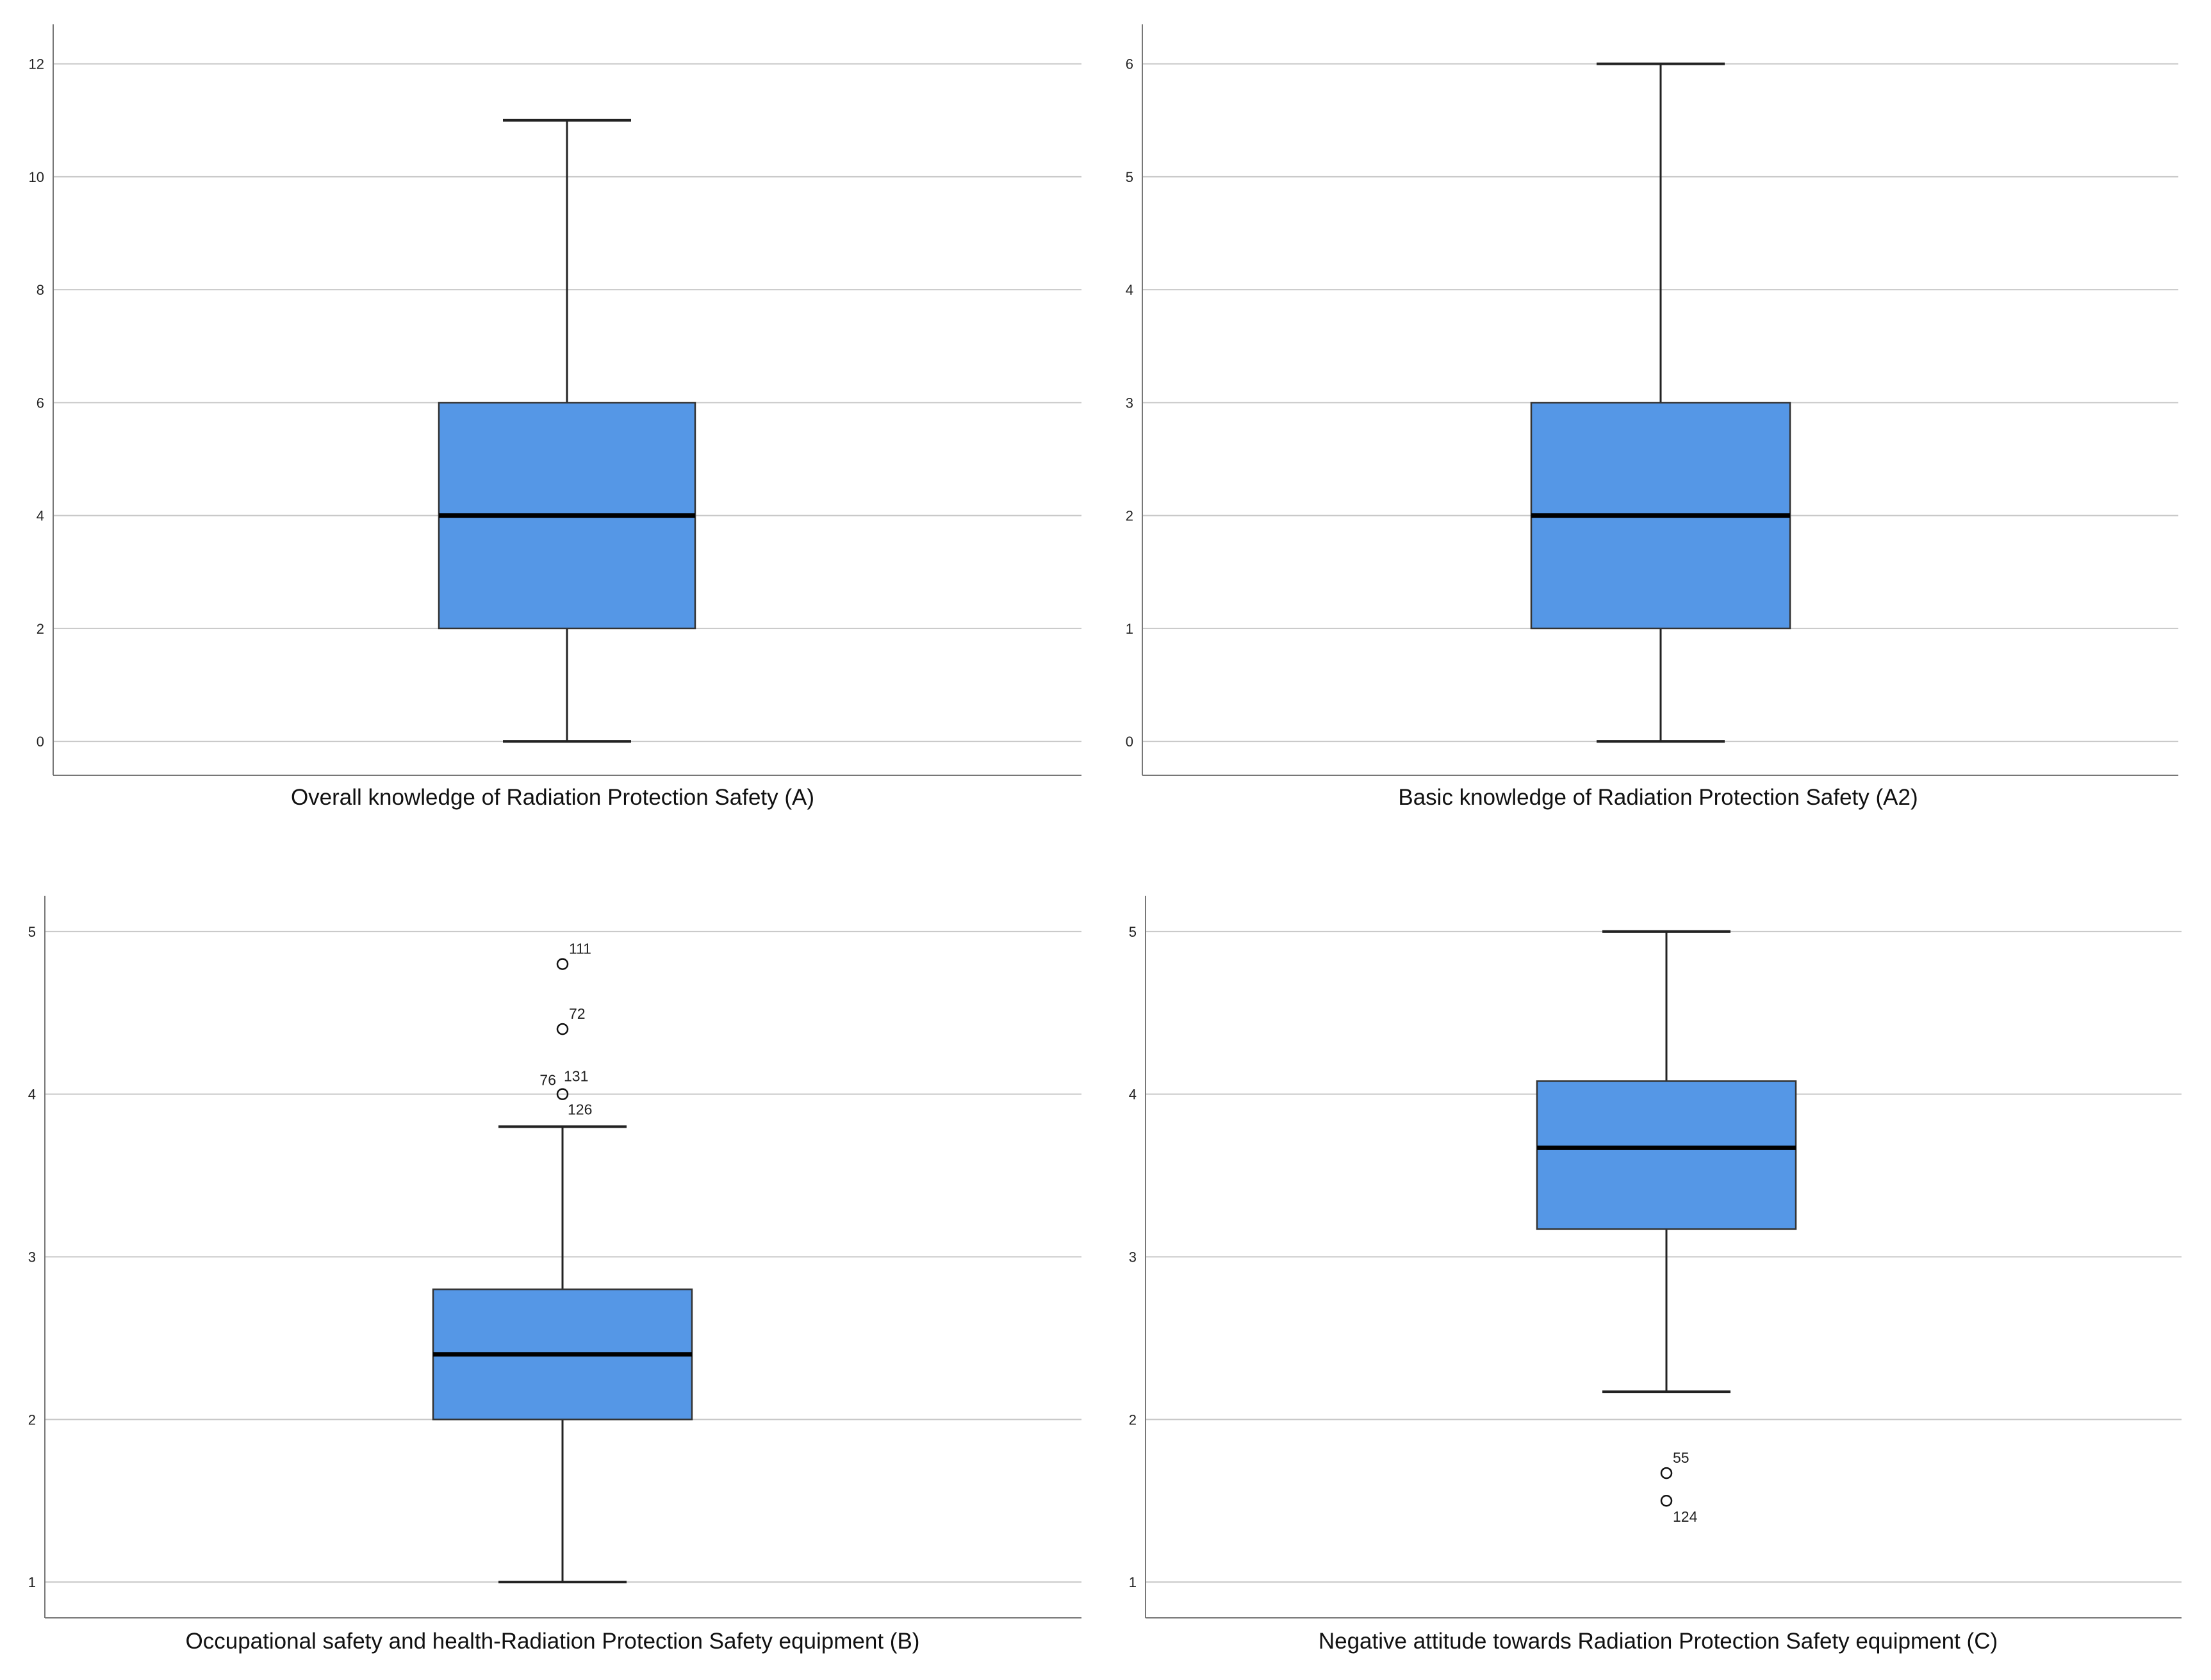 This screenshot has height=1680, width=2211. What do you see at coordinates (40, 290) in the screenshot?
I see `y-tick-label: 8` at bounding box center [40, 290].